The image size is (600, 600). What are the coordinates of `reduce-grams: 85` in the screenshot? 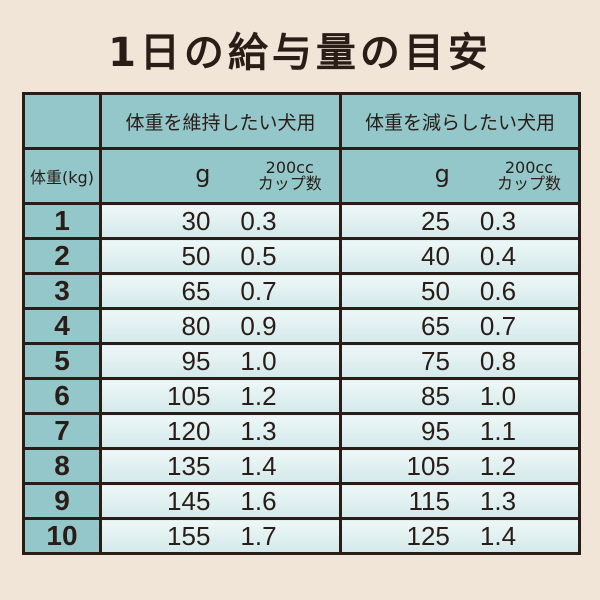 It's located at (435, 395).